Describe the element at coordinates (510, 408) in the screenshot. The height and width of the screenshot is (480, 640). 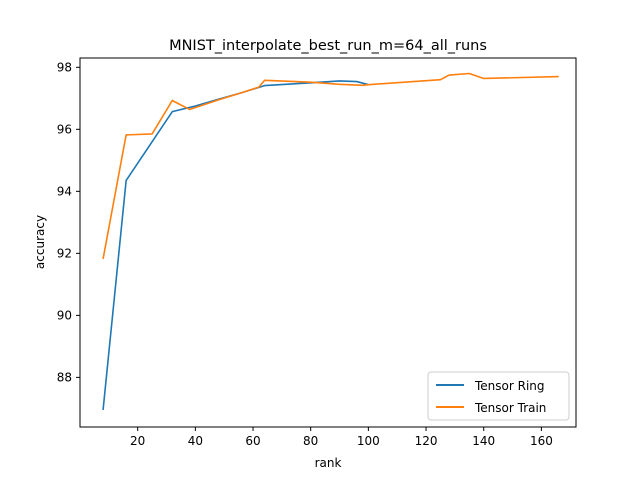
I see `legend-label-tensor-train: Tensor Train` at that location.